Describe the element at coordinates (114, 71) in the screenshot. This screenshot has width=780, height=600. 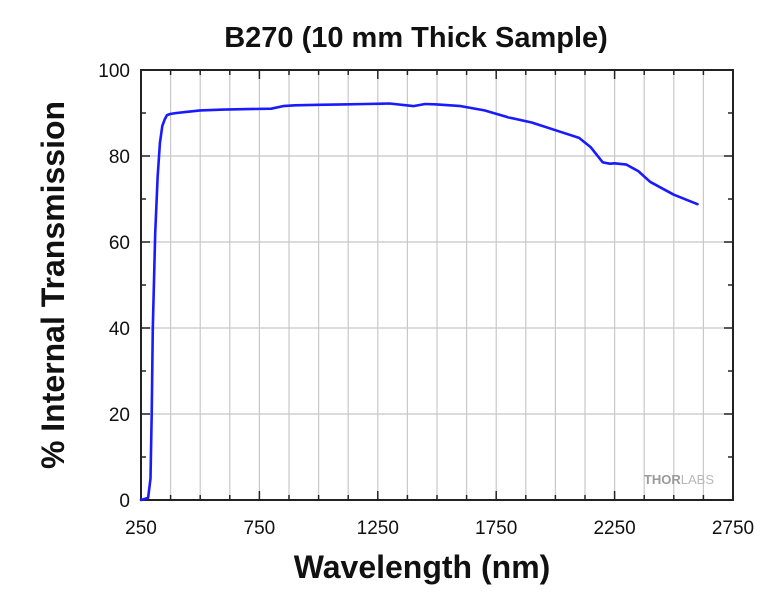
I see `y-tick-label: 100` at that location.